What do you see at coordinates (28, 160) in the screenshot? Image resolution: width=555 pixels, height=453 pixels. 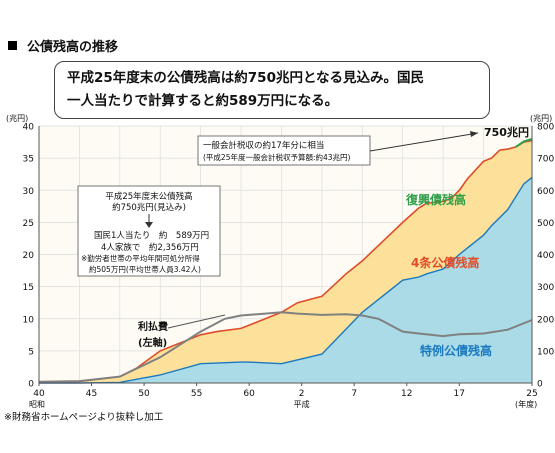 I see `left-tick-label: 35` at bounding box center [28, 160].